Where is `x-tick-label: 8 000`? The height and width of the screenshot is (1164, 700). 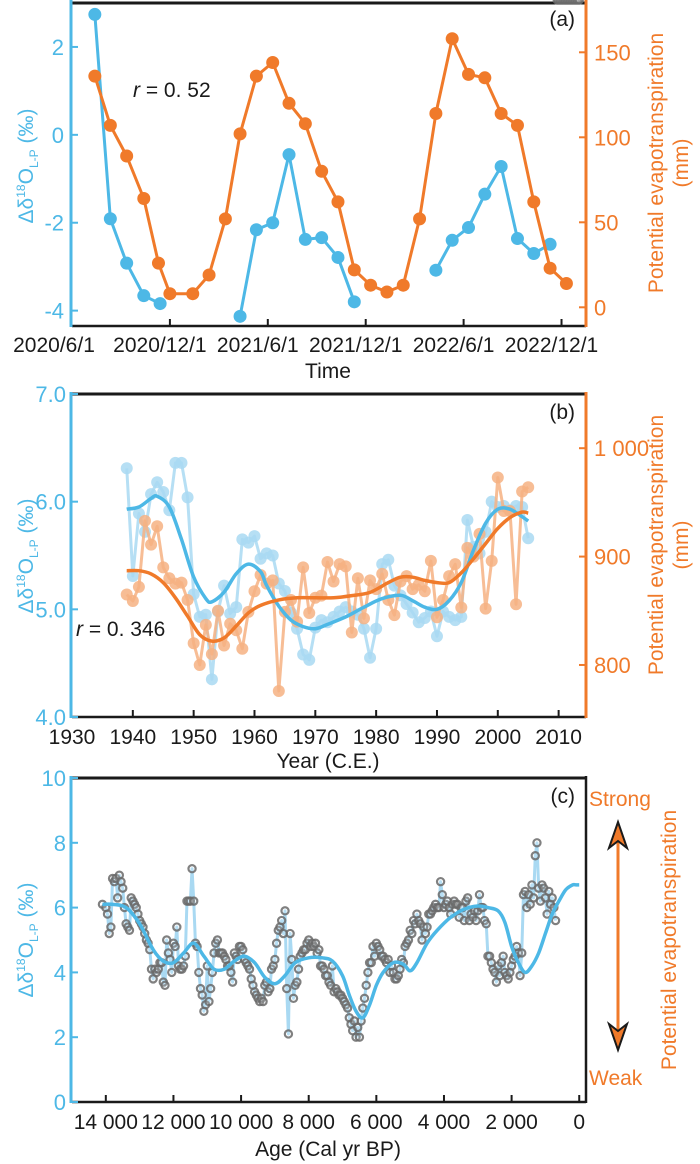 x-tick-label: 8 000 is located at coordinates (308, 1122).